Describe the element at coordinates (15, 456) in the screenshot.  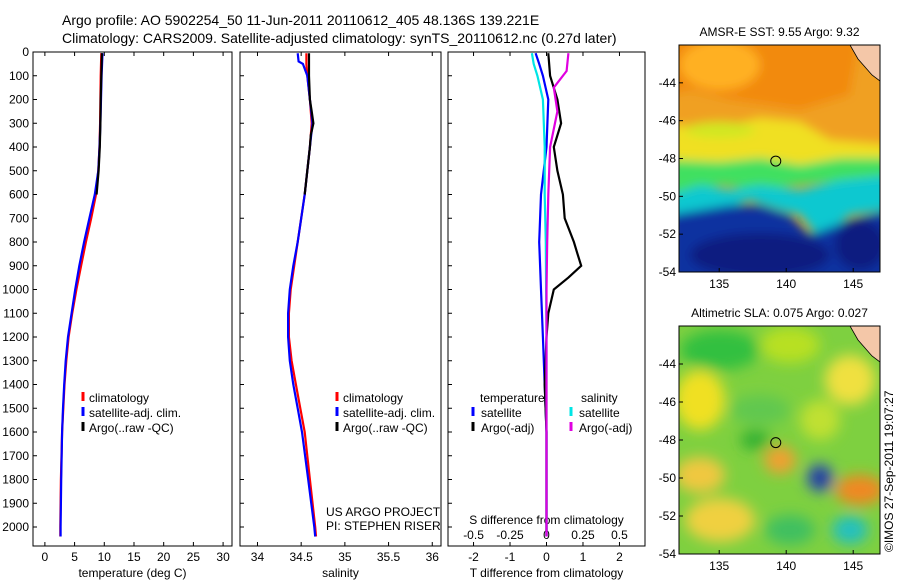
I see `y-tick-label: 1700` at that location.